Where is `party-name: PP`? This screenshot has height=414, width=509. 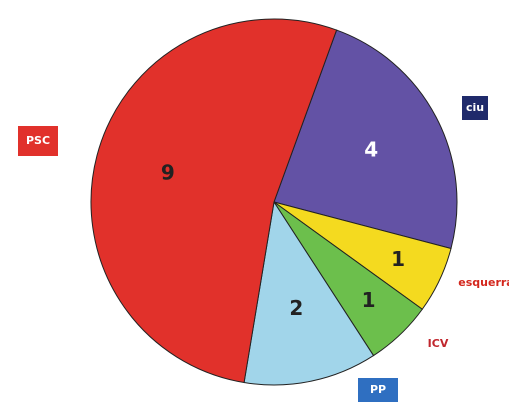 party-name: PP is located at coordinates (378, 389).